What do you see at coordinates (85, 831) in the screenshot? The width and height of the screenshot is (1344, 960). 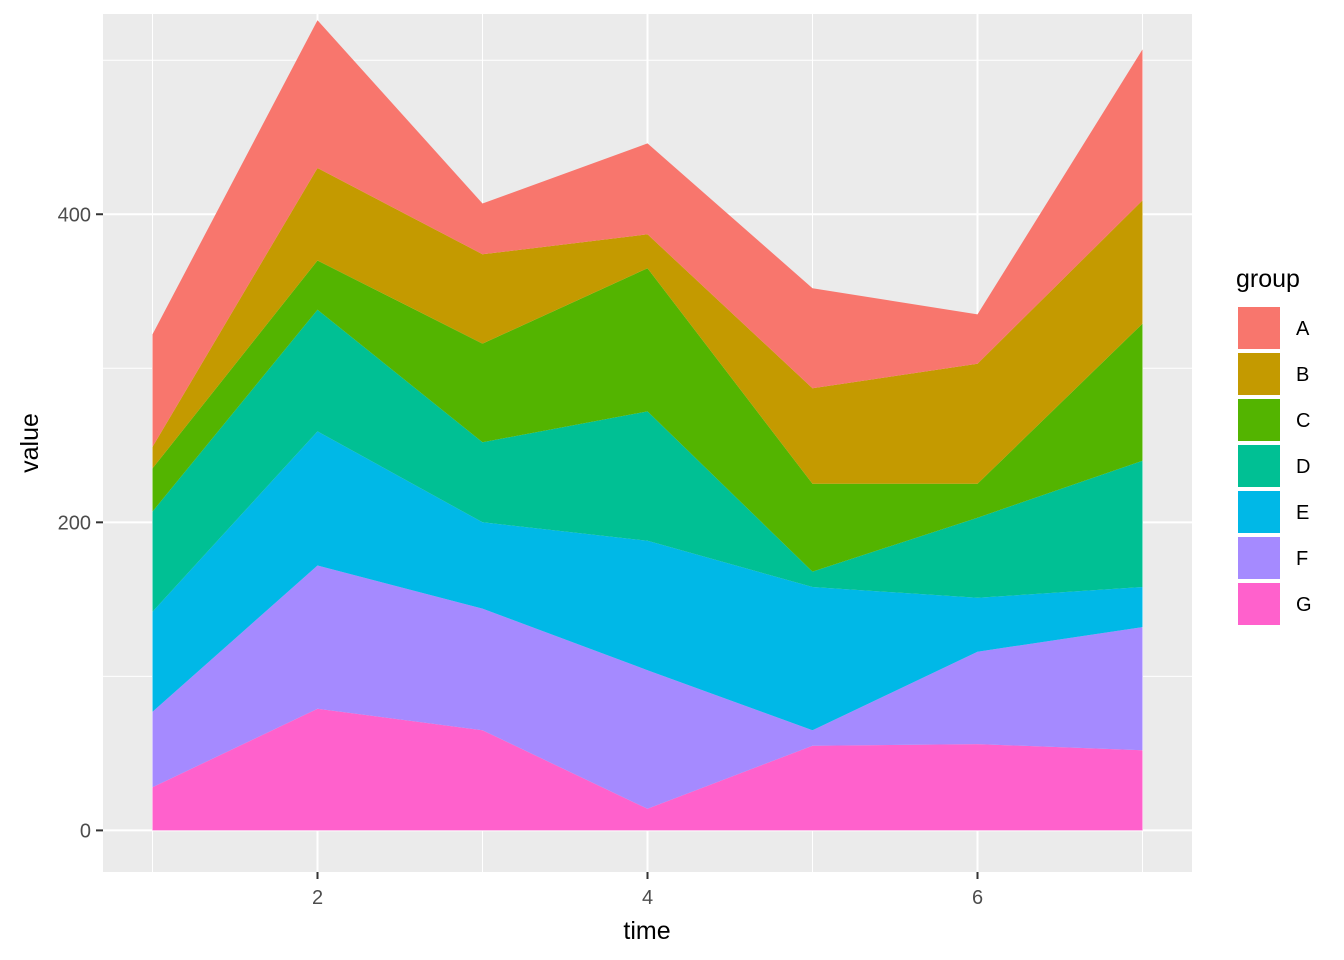 I see `y-tick-label: 0` at bounding box center [85, 831].